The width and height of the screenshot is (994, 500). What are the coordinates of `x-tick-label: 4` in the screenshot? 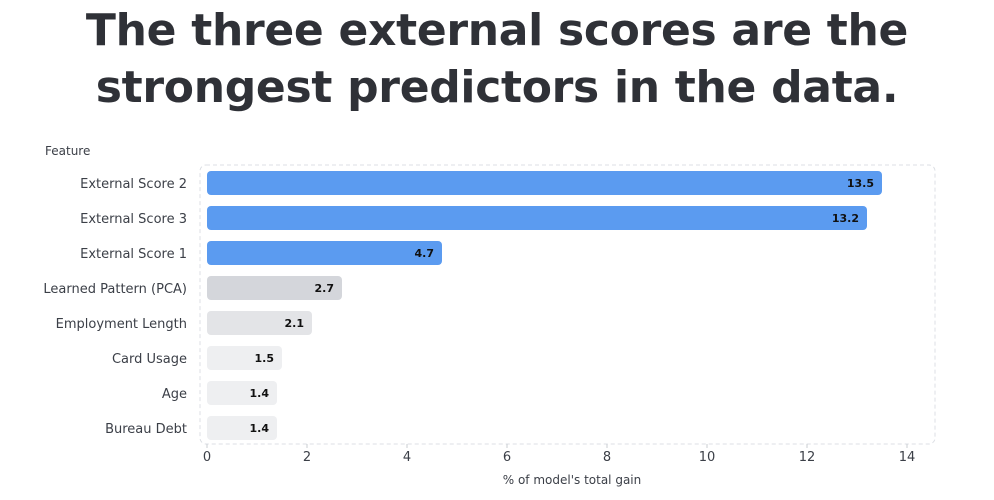 It's located at (407, 457).